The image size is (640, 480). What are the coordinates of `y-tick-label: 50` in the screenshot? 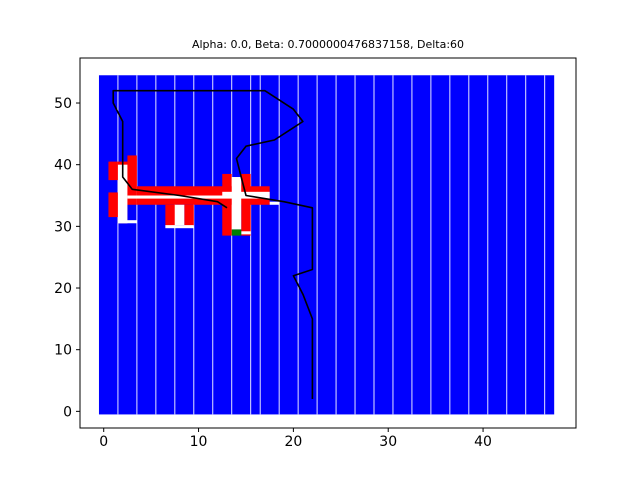 It's located at (63, 104).